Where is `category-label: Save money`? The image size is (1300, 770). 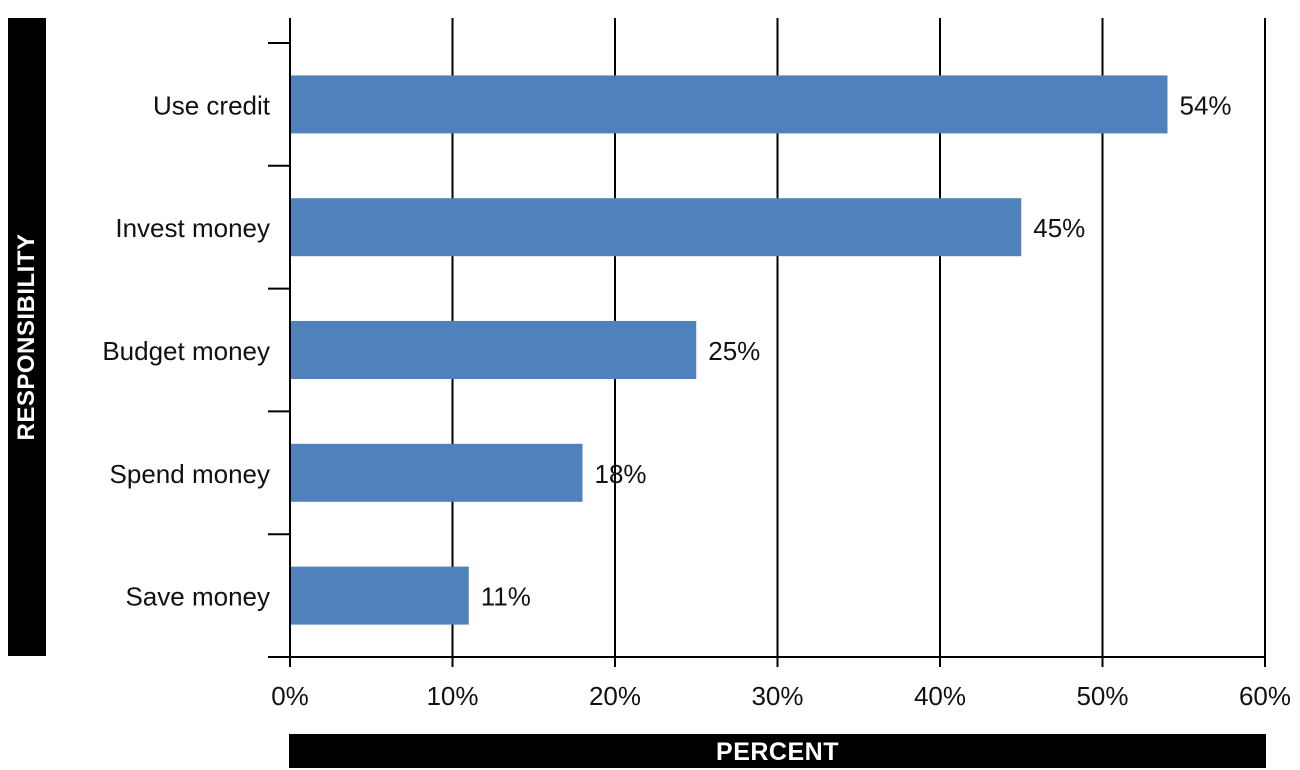 category-label: Save money is located at coordinates (197, 597).